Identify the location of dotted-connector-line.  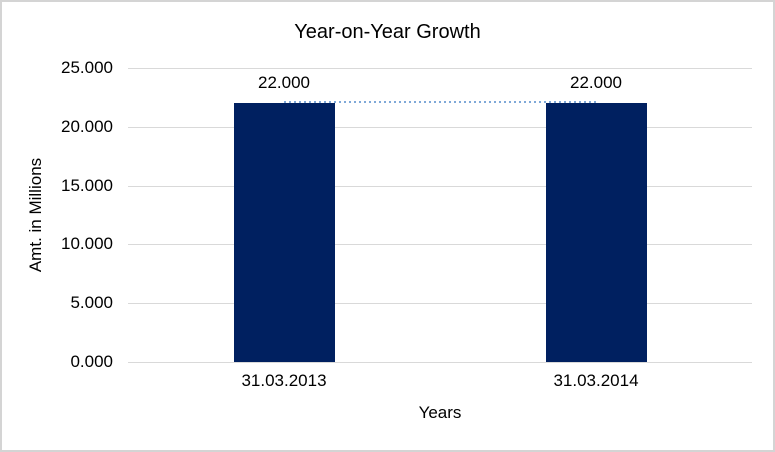
(440, 102).